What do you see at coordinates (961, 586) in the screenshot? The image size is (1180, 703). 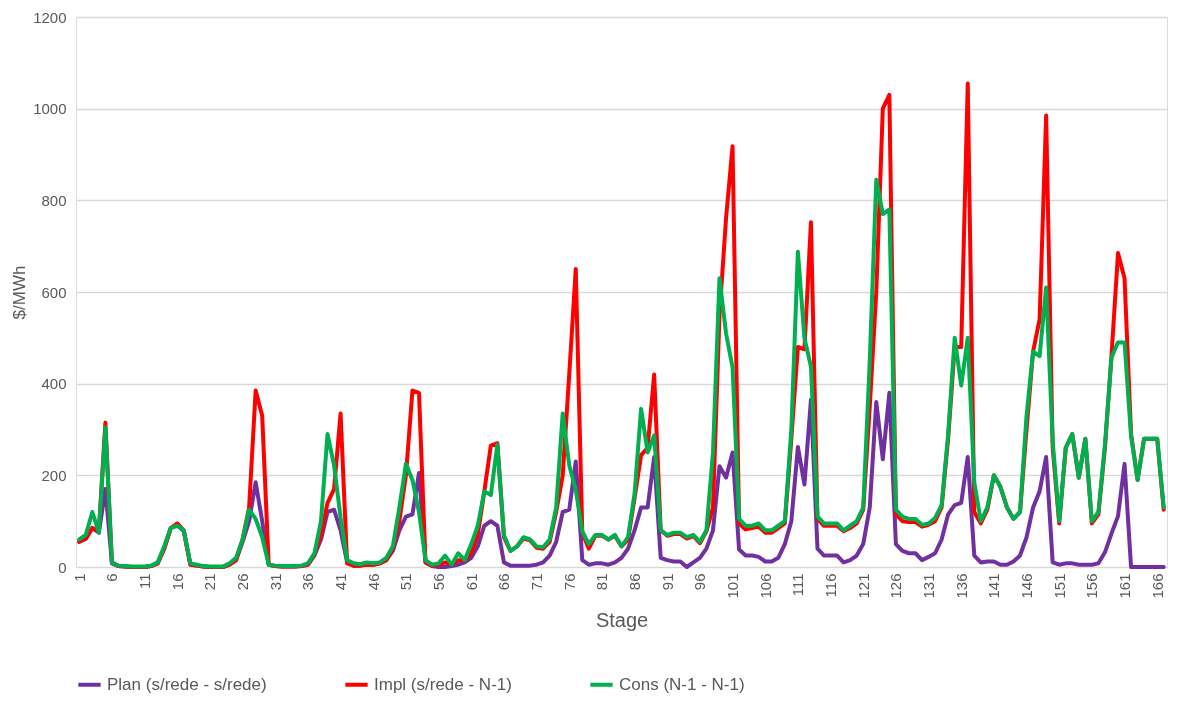 I see `x-tick-label: 136` at bounding box center [961, 586].